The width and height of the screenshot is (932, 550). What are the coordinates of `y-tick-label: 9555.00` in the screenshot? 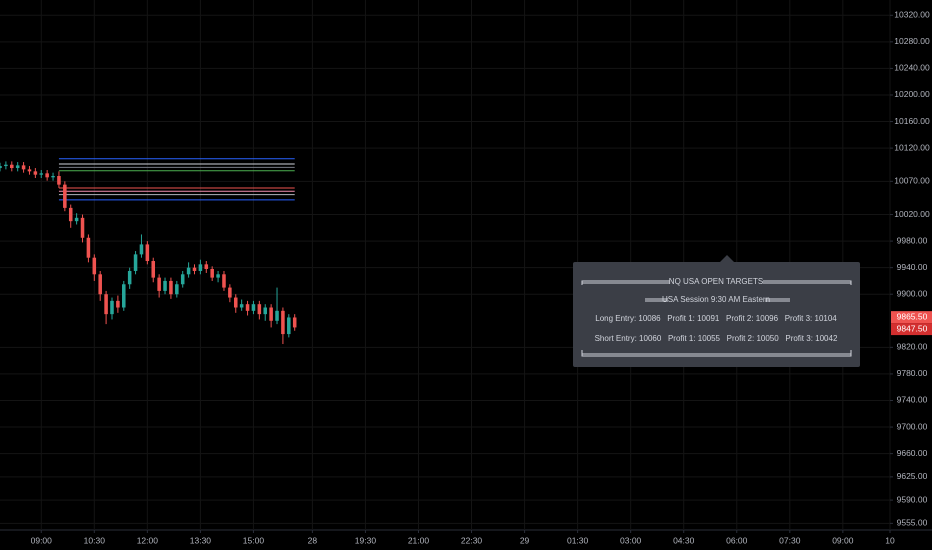 It's located at (912, 523).